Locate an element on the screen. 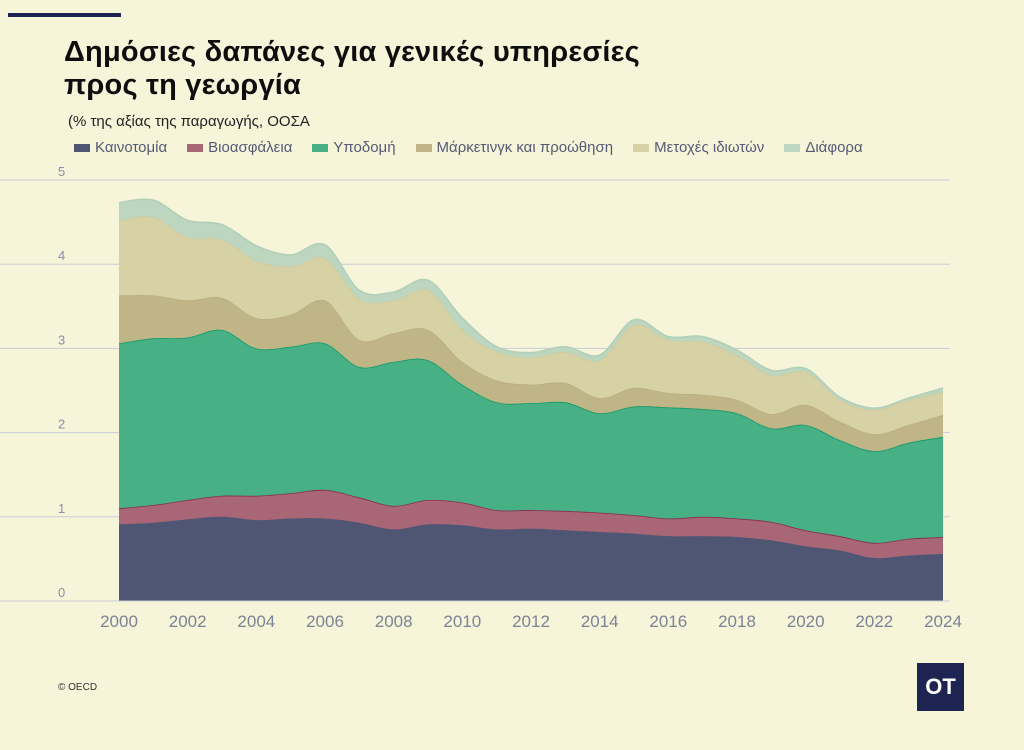 Image resolution: width=1024 pixels, height=750 pixels. x-tick-label: 2018 is located at coordinates (737, 621).